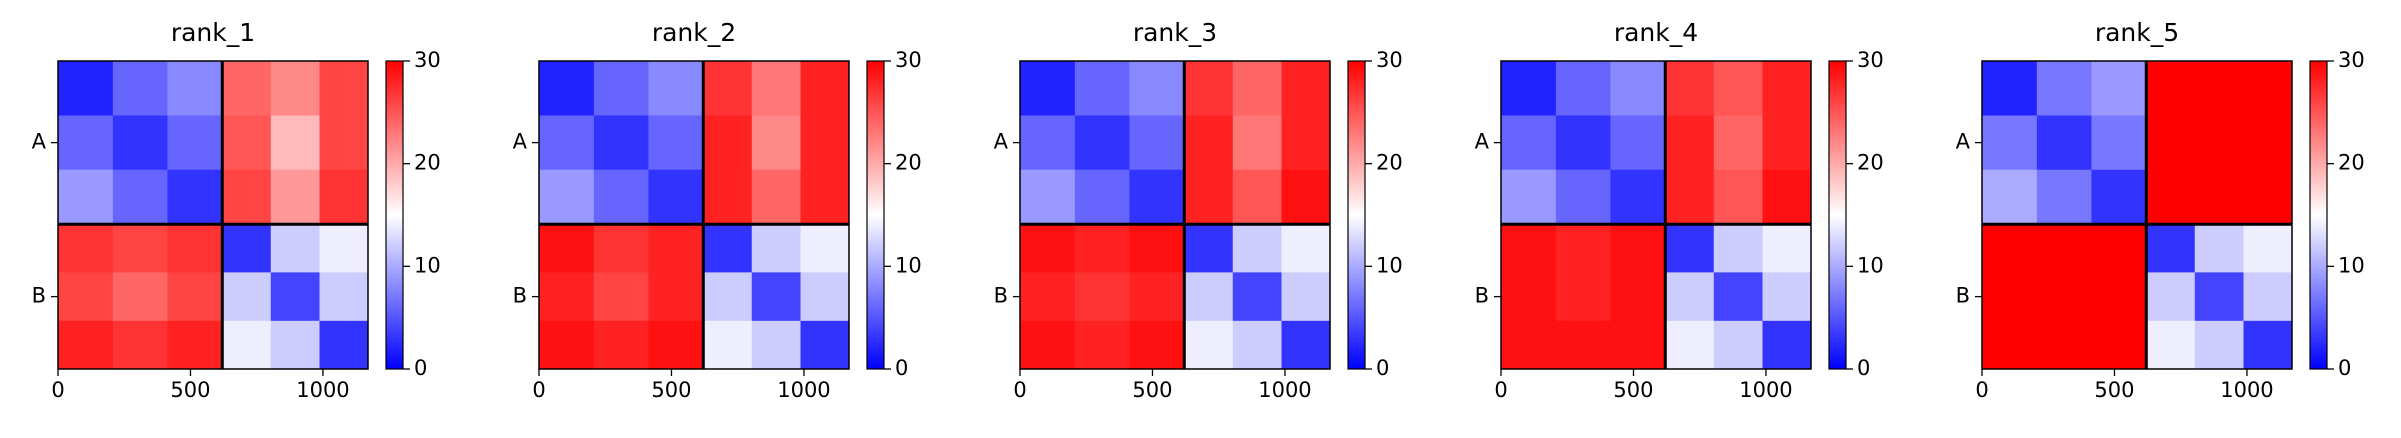 This screenshot has height=438, width=2401. What do you see at coordinates (1175, 32) in the screenshot?
I see `panel-title: rank_3` at bounding box center [1175, 32].